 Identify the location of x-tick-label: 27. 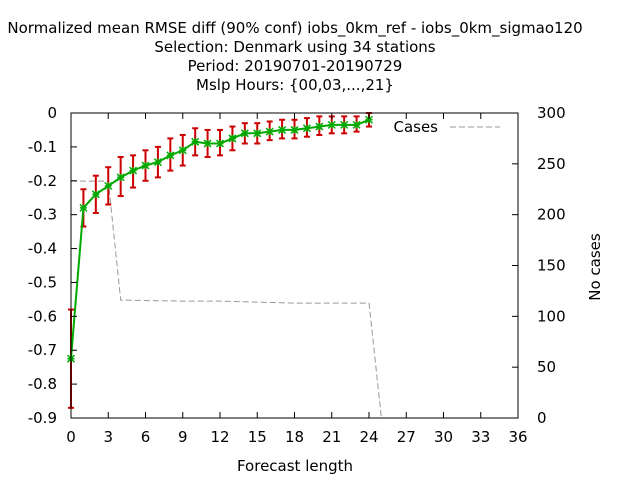
(406, 437).